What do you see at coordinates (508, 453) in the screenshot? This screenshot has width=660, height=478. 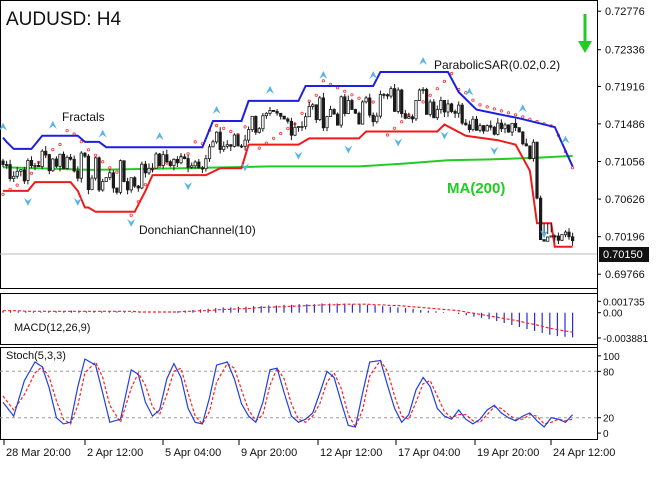 I see `time-tick-label: 19 Apr 20:00` at bounding box center [508, 453].